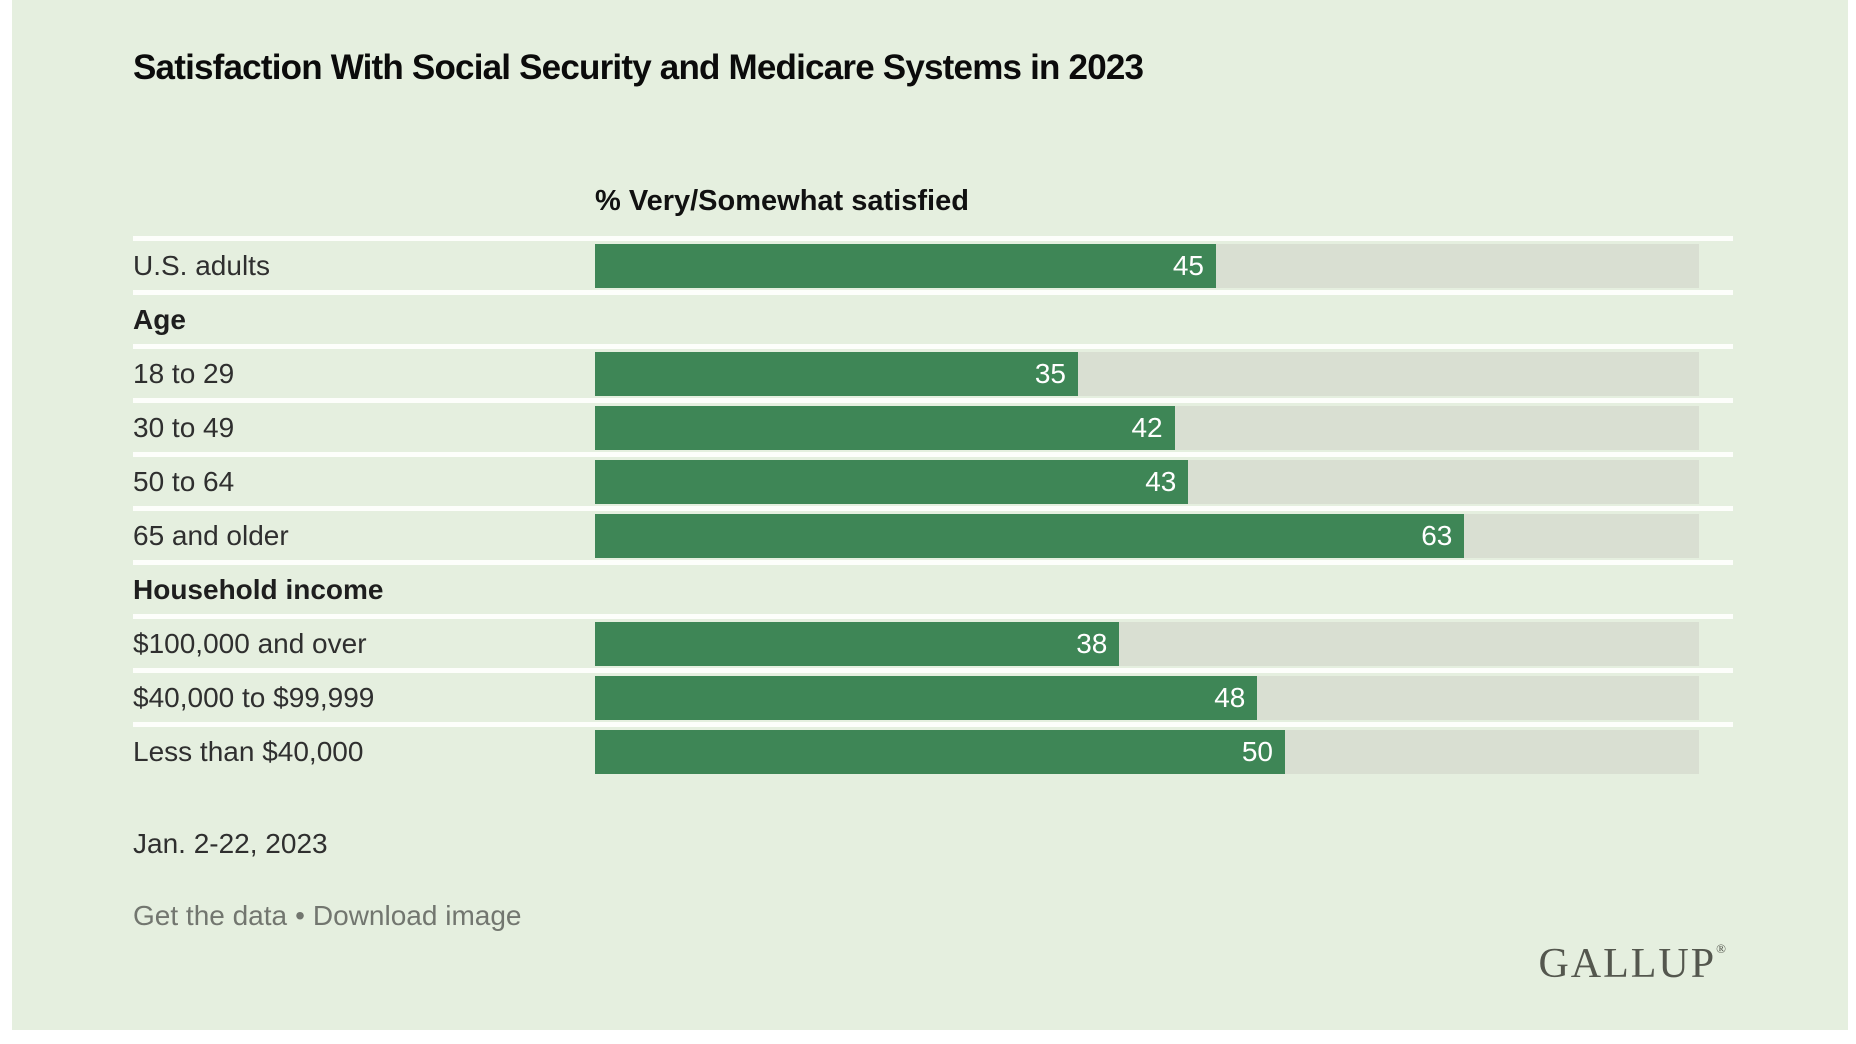  Describe the element at coordinates (417, 915) in the screenshot. I see `download-image-link: Download image` at that location.